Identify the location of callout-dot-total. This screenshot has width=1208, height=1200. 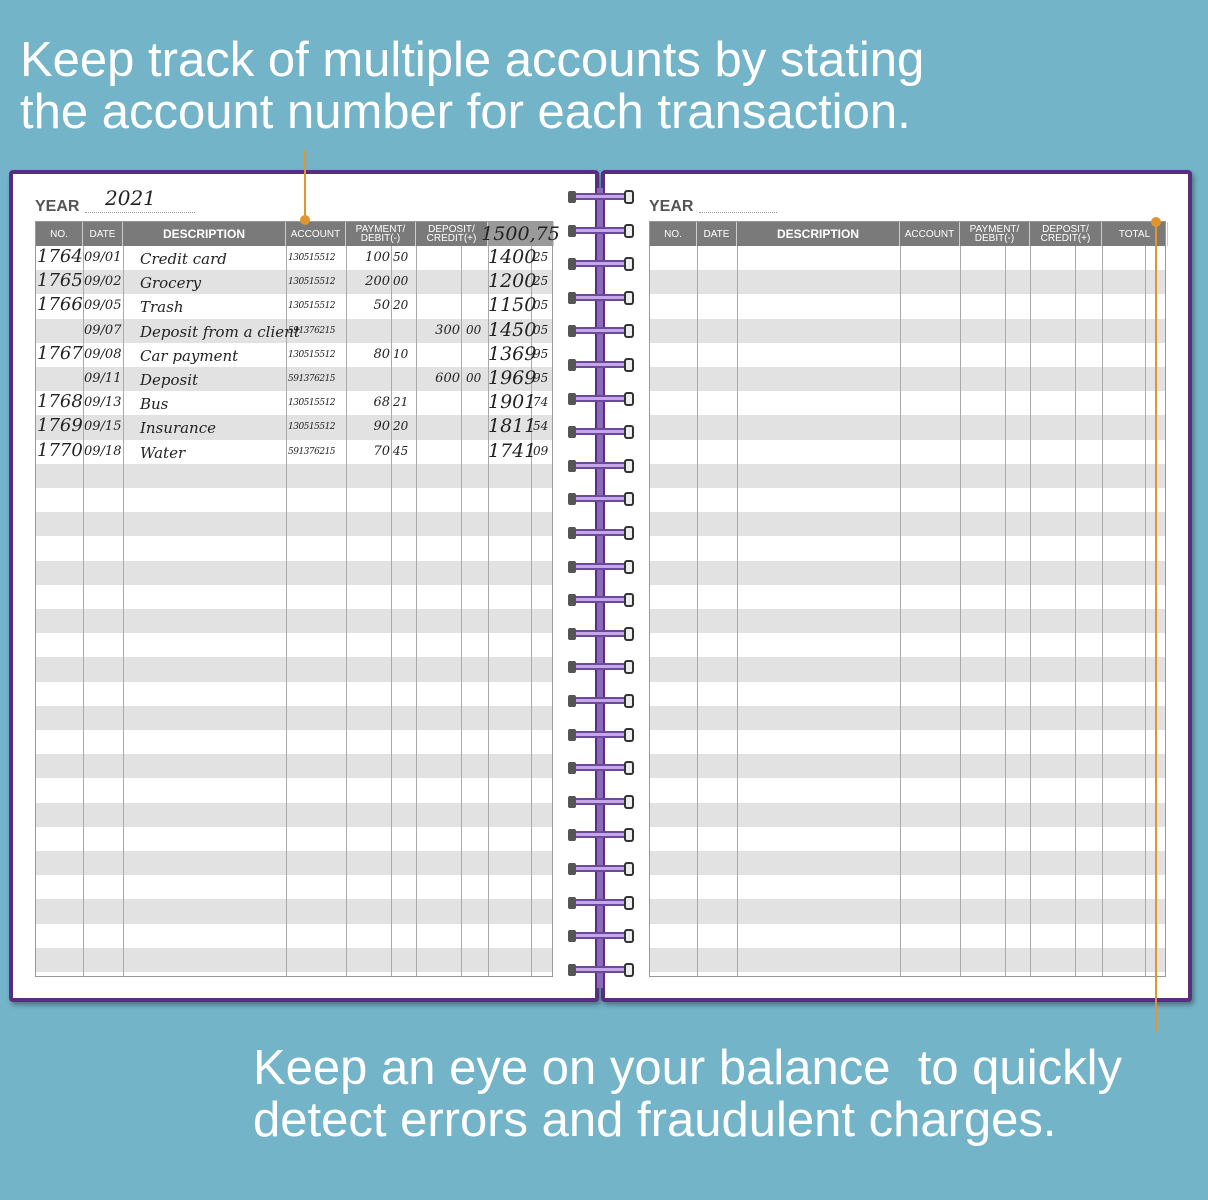
(1156, 222).